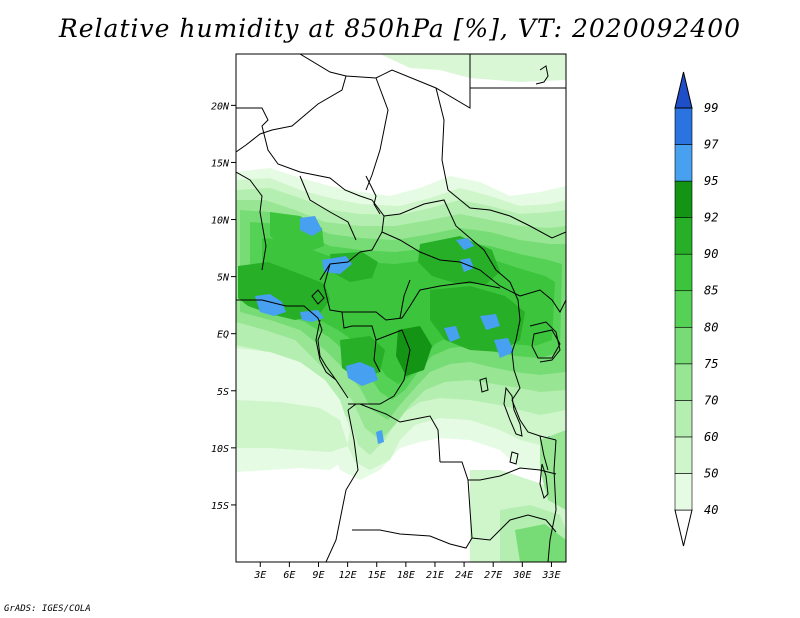 This screenshot has width=800, height=618. I want to click on colorbar: 40 50 60 70 75 80 85 90 92 95 97 99, so click(696, 309).